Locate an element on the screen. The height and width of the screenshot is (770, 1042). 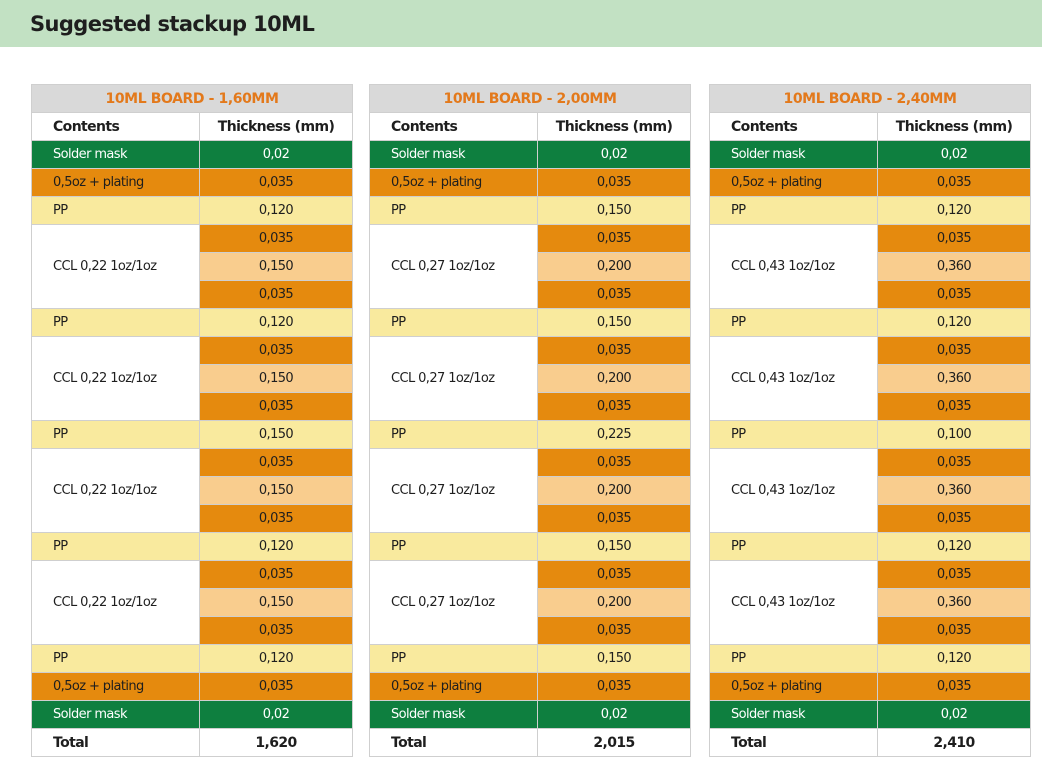
board-title-row: 10ML BOARD - 2,40MM is located at coordinates (870, 98).